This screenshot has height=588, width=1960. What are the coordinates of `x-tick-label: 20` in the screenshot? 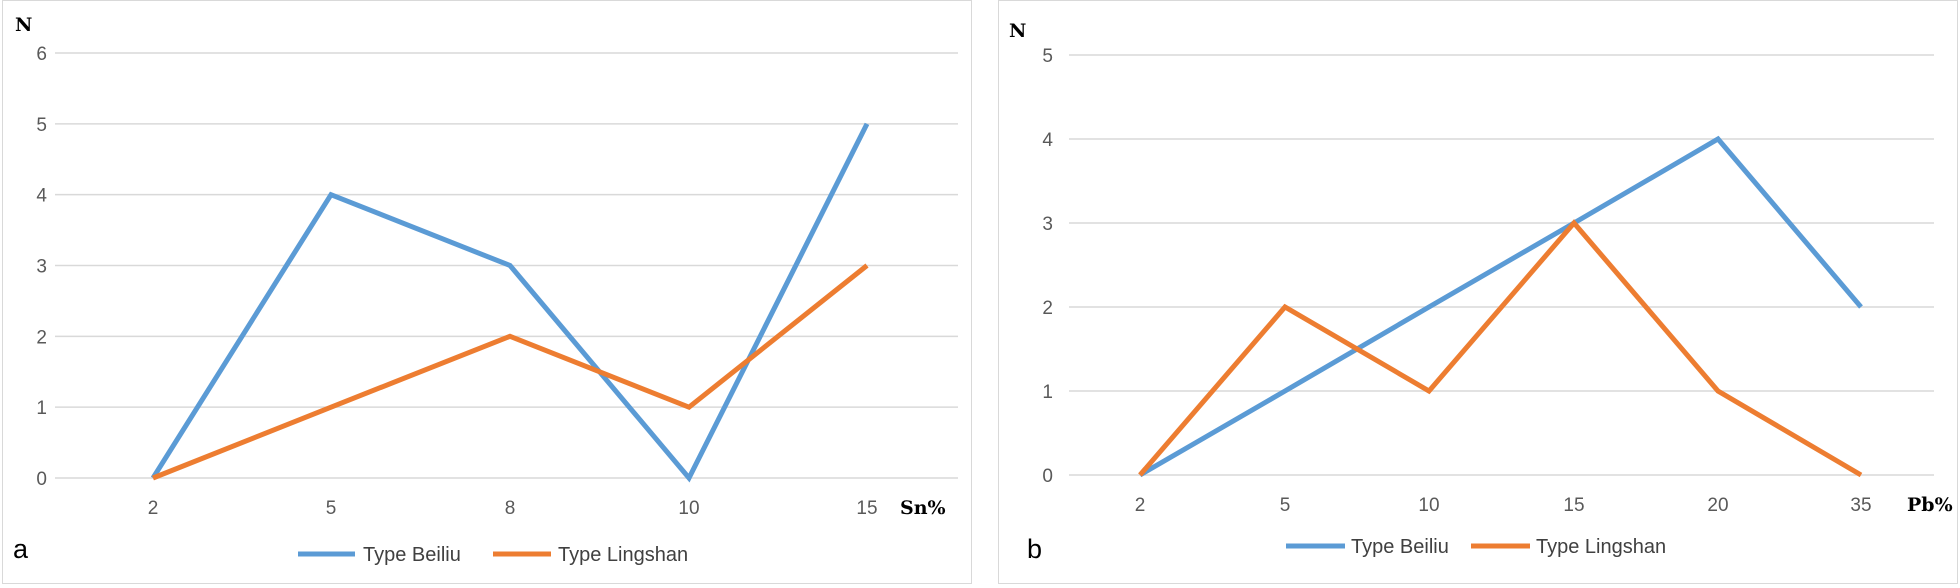 It's located at (1717, 505).